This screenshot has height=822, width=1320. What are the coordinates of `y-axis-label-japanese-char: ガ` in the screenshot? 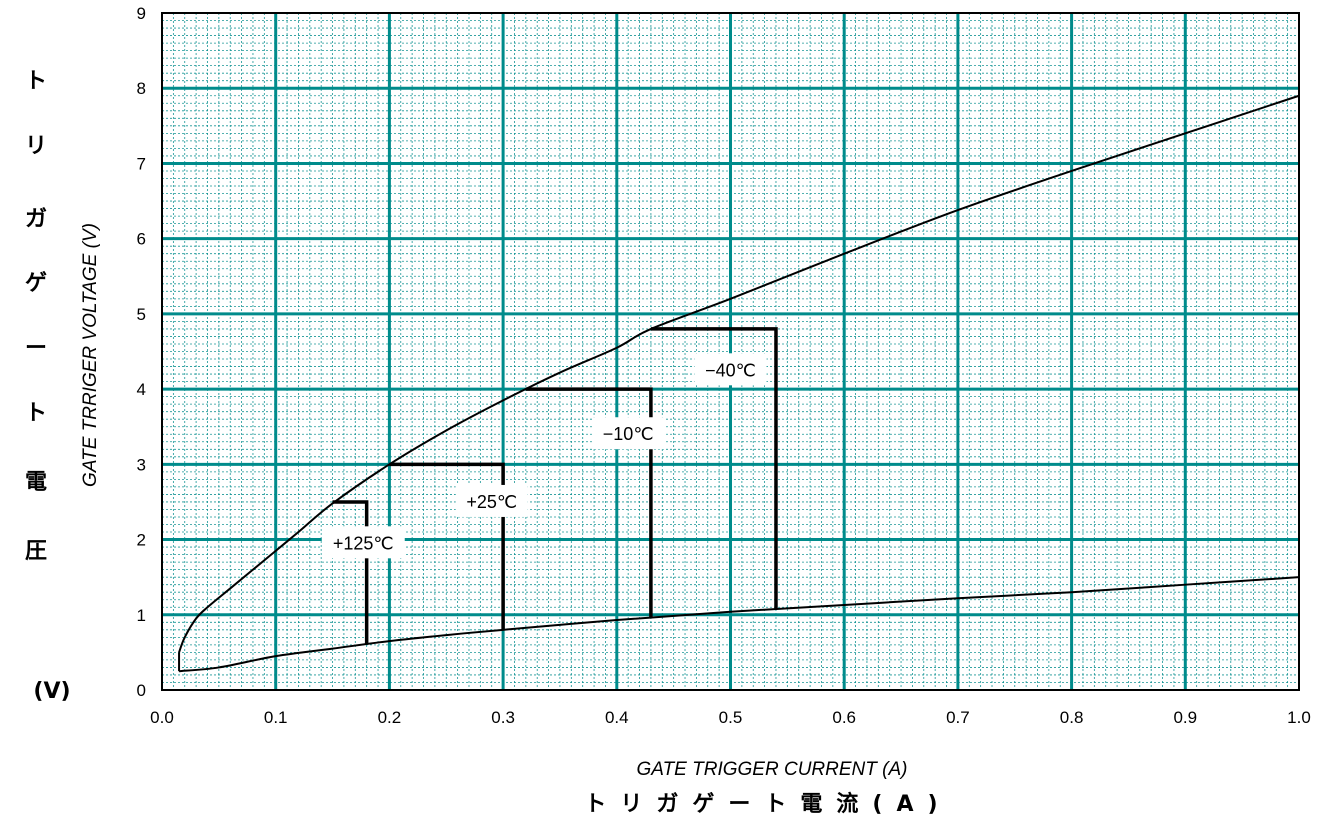 It's located at (36, 219).